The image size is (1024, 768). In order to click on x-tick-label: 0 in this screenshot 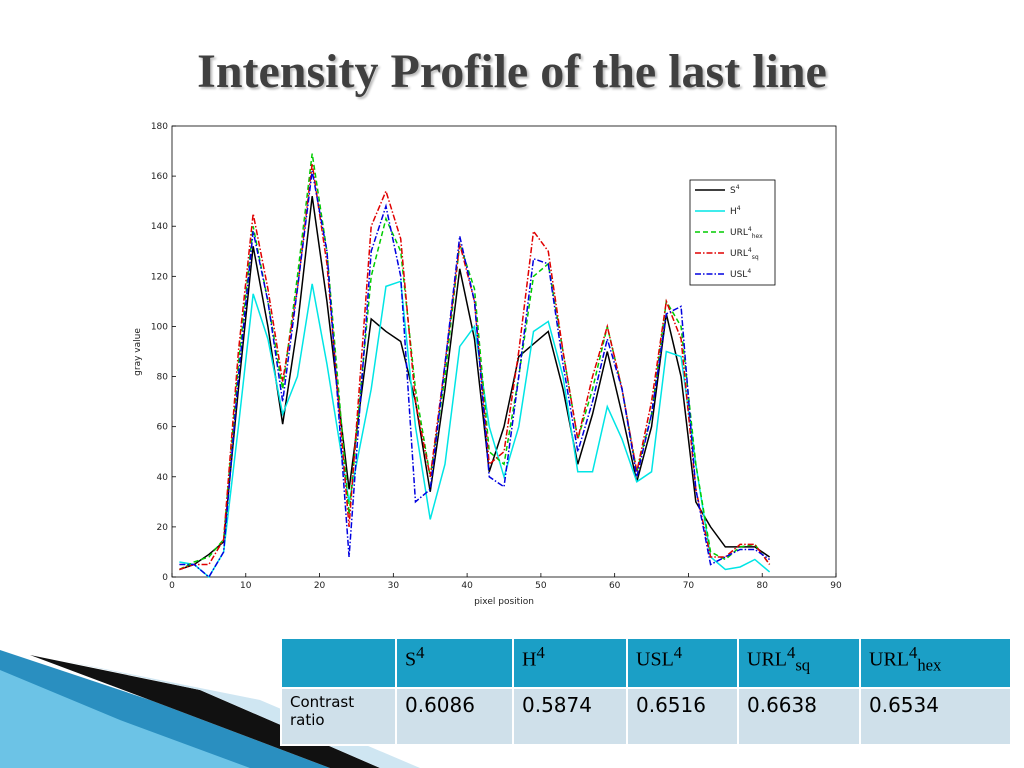, I will do `click(172, 586)`.